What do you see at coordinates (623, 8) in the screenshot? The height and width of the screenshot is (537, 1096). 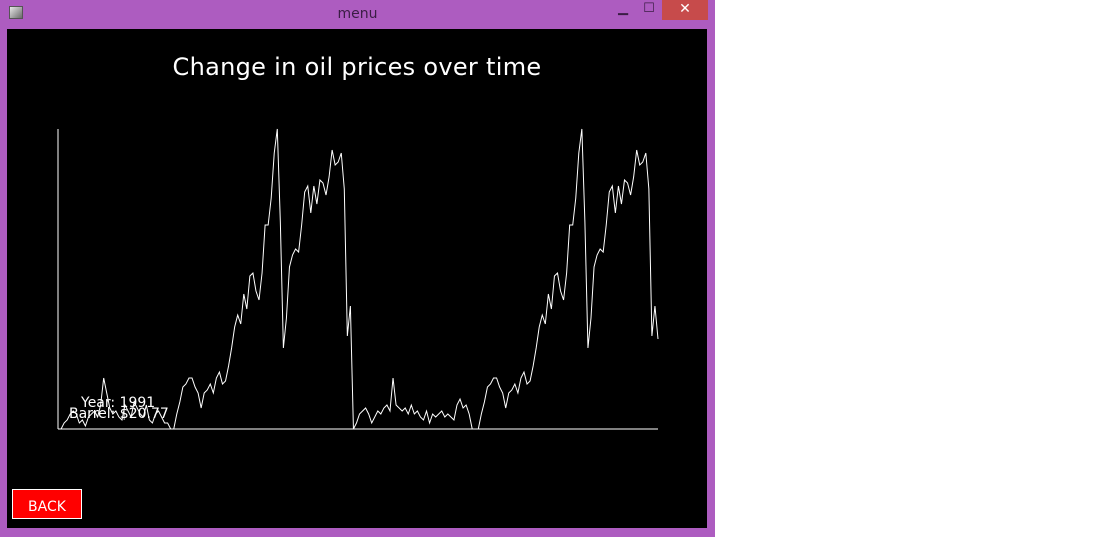 I see `minimize-button: ▁` at bounding box center [623, 8].